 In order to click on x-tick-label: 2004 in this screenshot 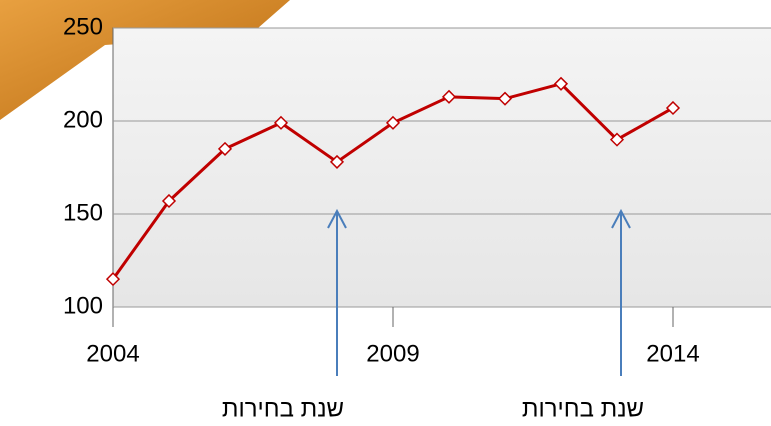, I will do `click(112, 353)`.